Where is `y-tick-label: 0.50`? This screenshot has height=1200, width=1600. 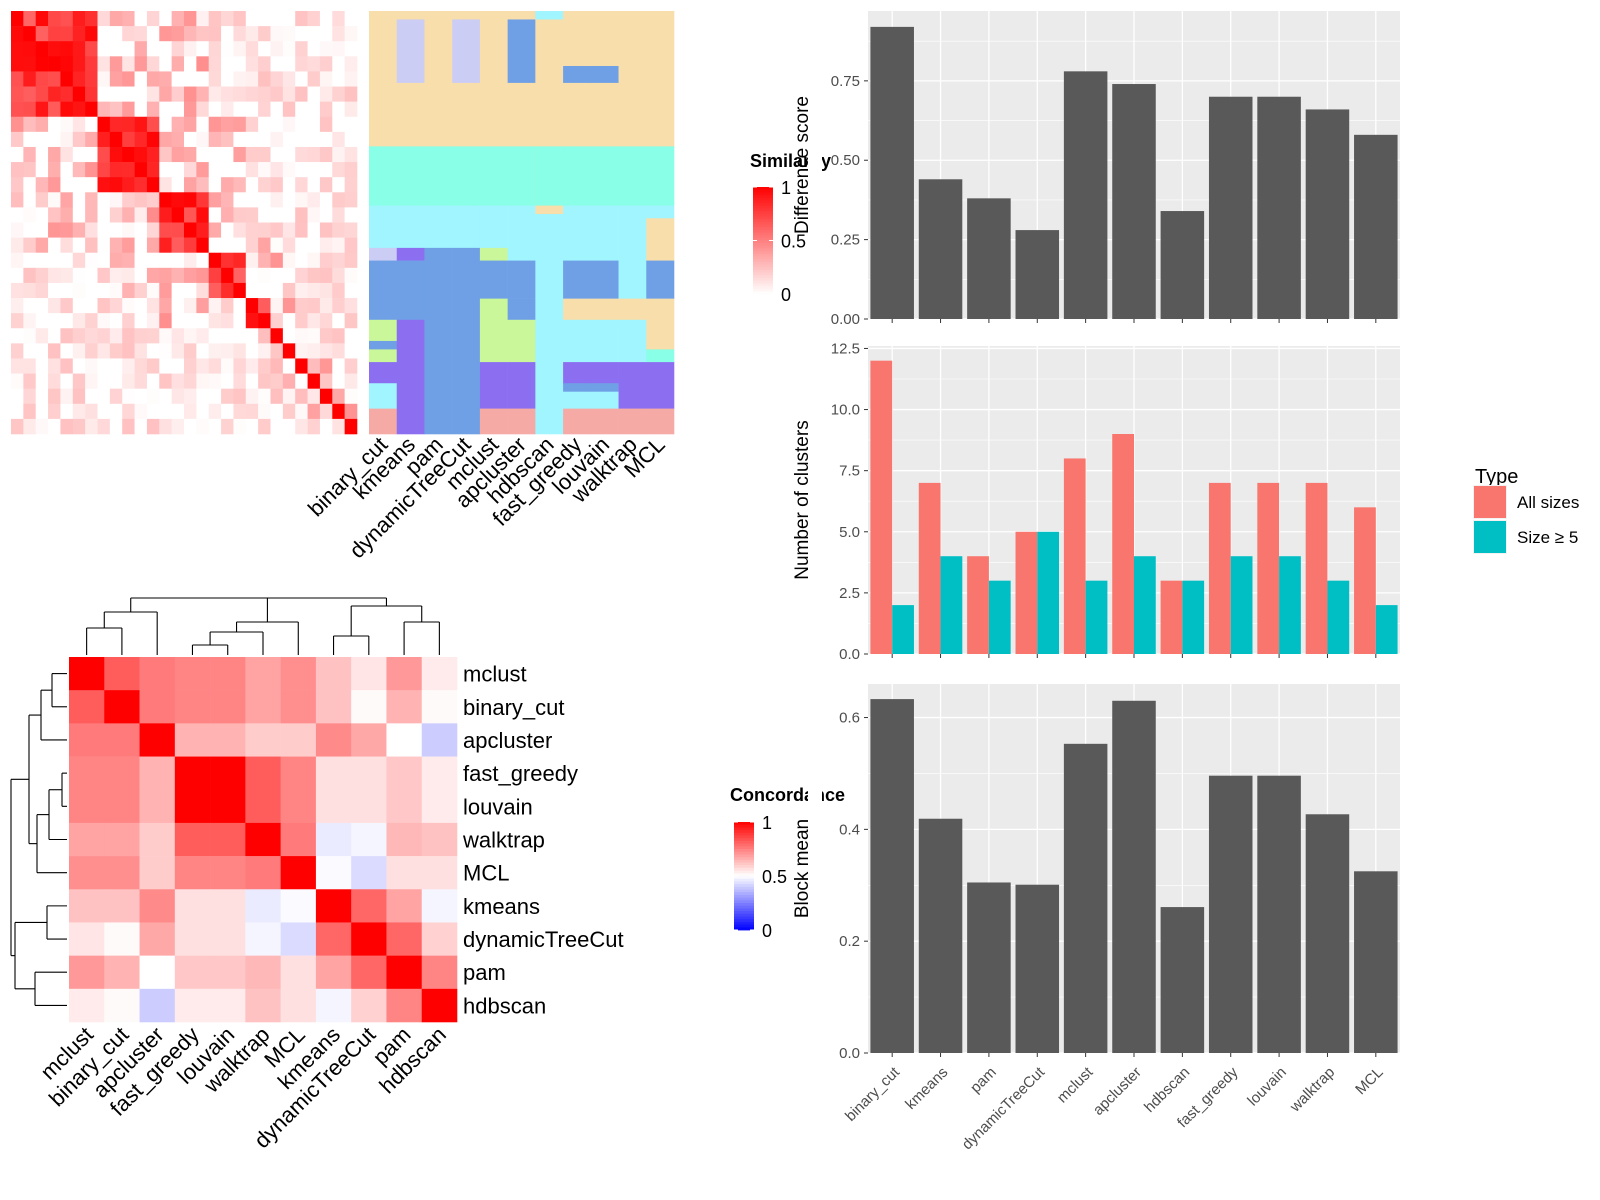 y-tick-label: 0.50 is located at coordinates (845, 160).